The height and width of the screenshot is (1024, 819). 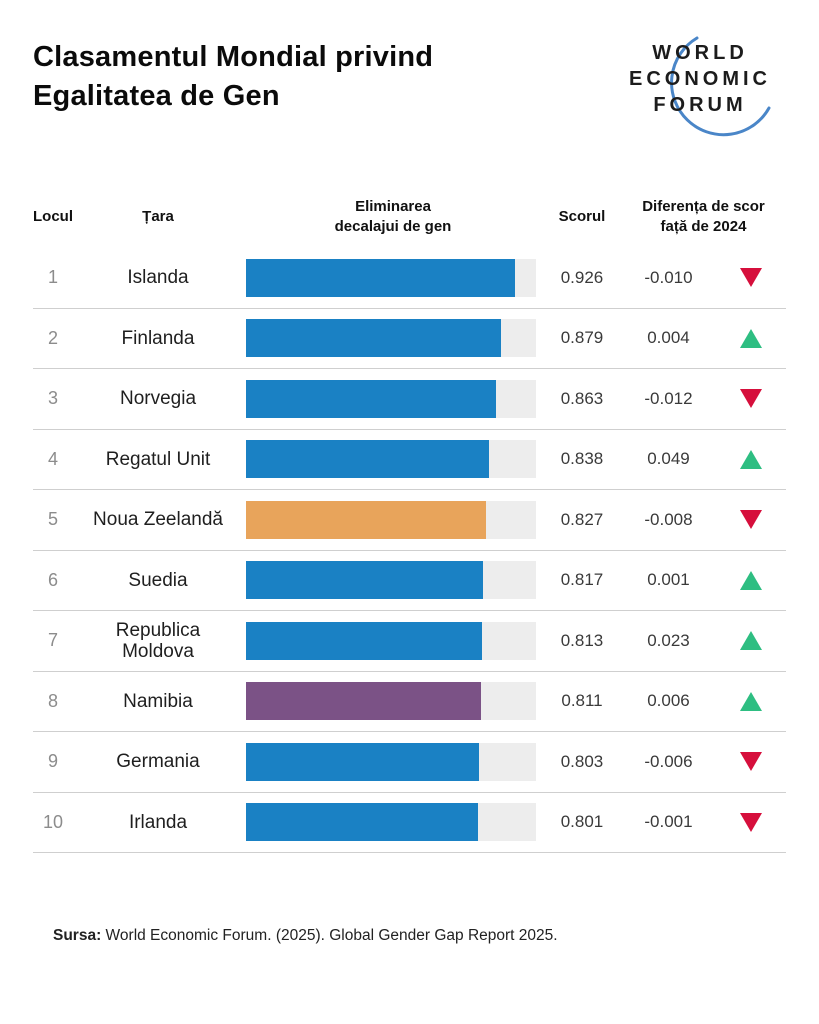 What do you see at coordinates (582, 338) in the screenshot?
I see `score-value: 0.879` at bounding box center [582, 338].